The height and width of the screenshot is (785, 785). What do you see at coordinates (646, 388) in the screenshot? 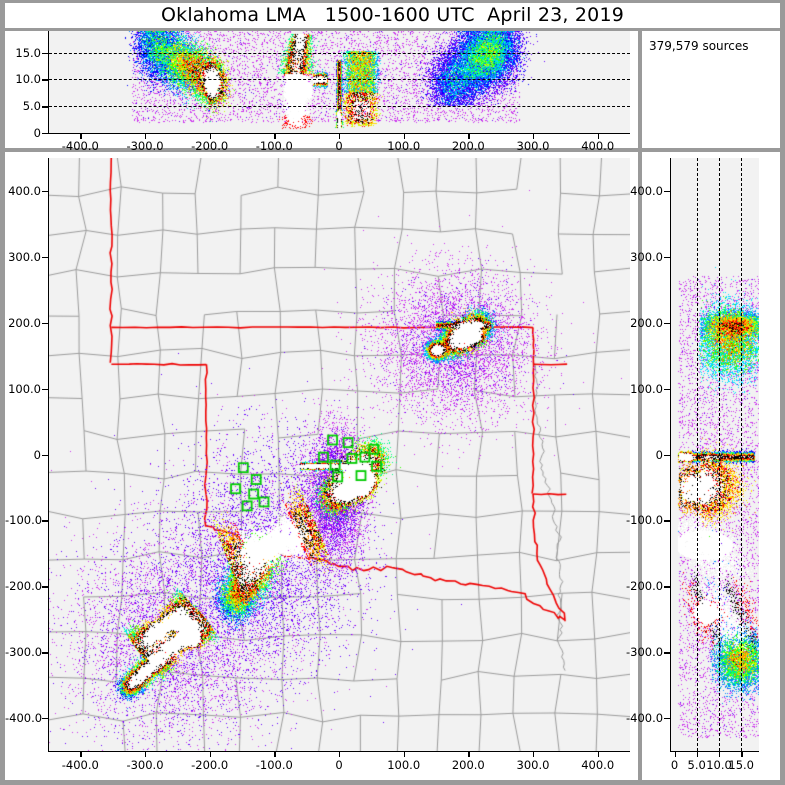
I see `right-y-tick-label: 100.0` at bounding box center [646, 388].